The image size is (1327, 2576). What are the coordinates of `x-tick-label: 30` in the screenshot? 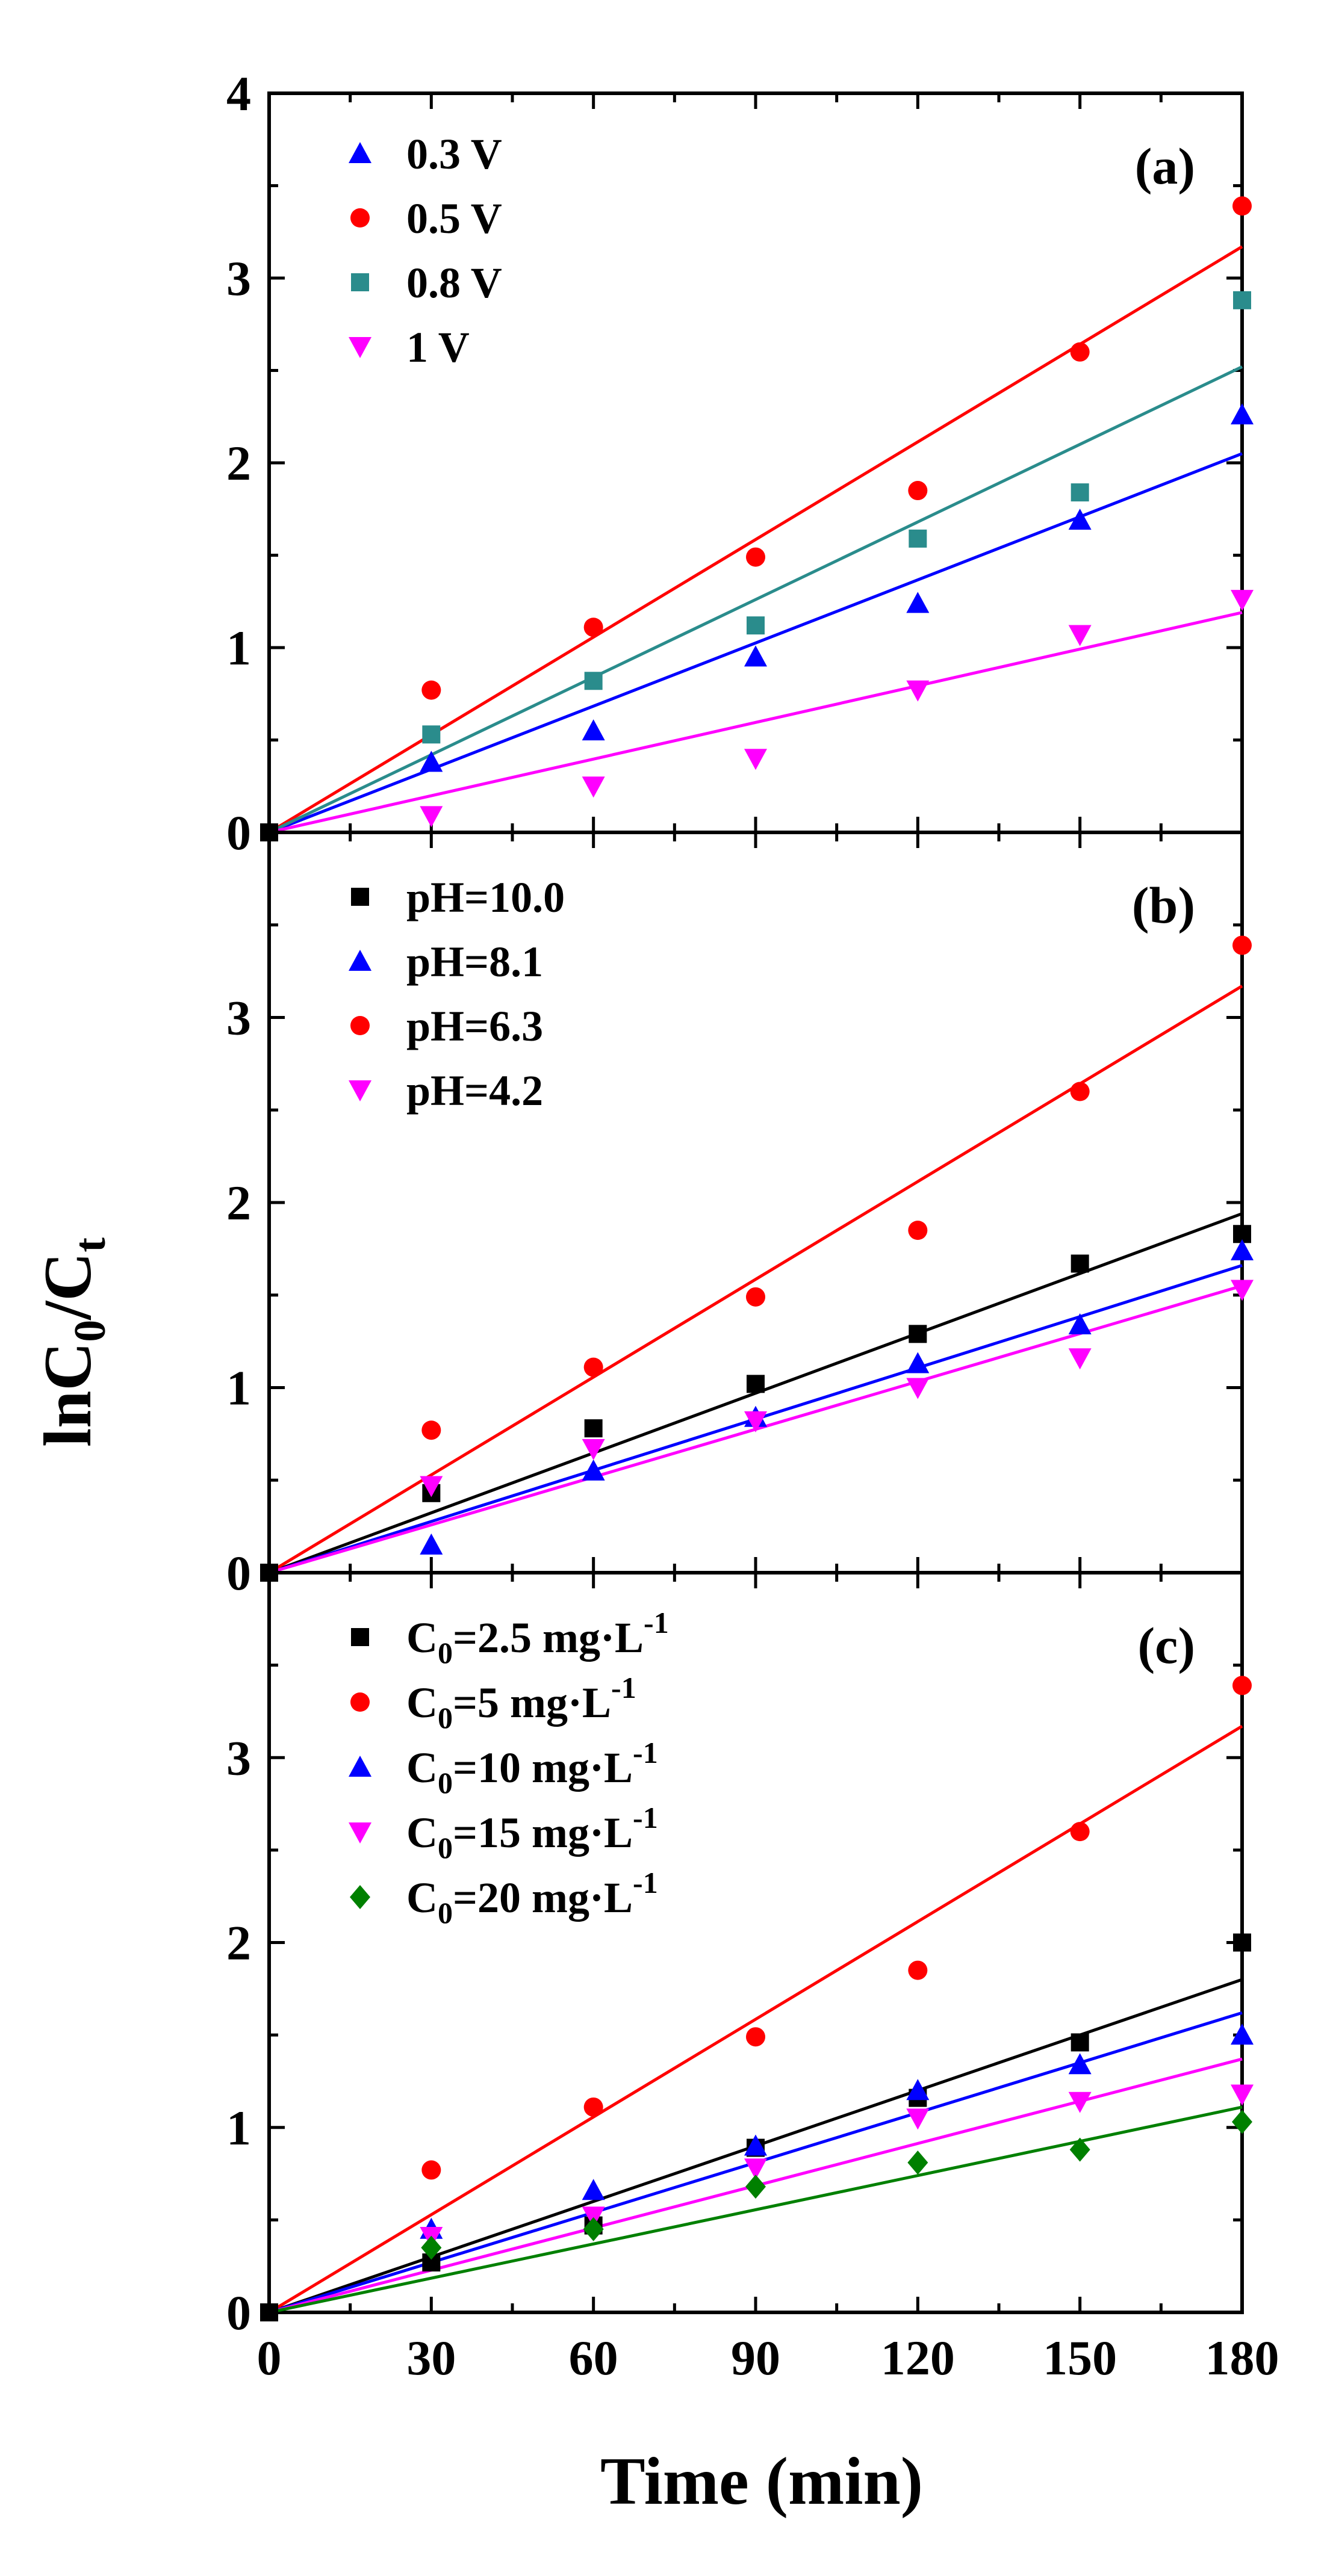 It's located at (431, 2357).